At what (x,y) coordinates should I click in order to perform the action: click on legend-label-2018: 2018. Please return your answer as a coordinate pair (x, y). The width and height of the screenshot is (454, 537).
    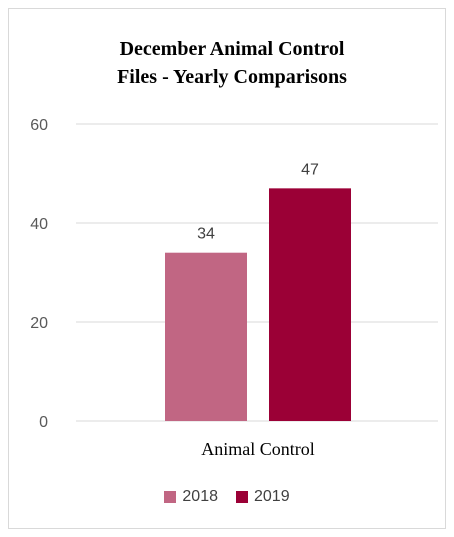
    Looking at the image, I should click on (200, 496).